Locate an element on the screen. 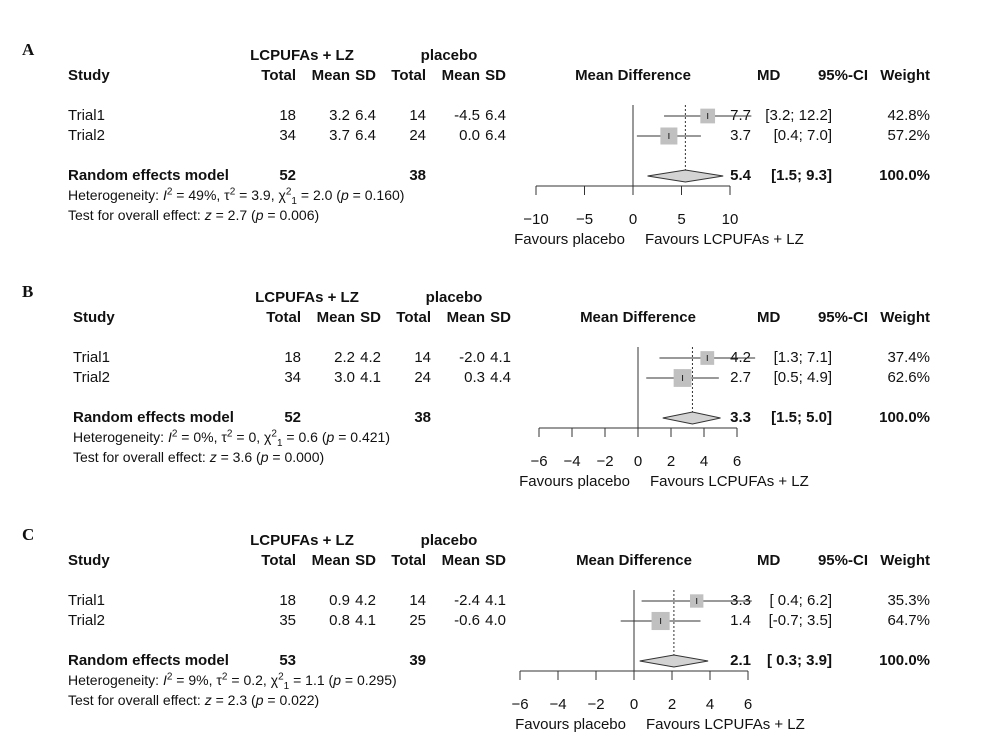 This screenshot has height=754, width=1002. study-t-sd: 4.1 is located at coordinates (365, 620).